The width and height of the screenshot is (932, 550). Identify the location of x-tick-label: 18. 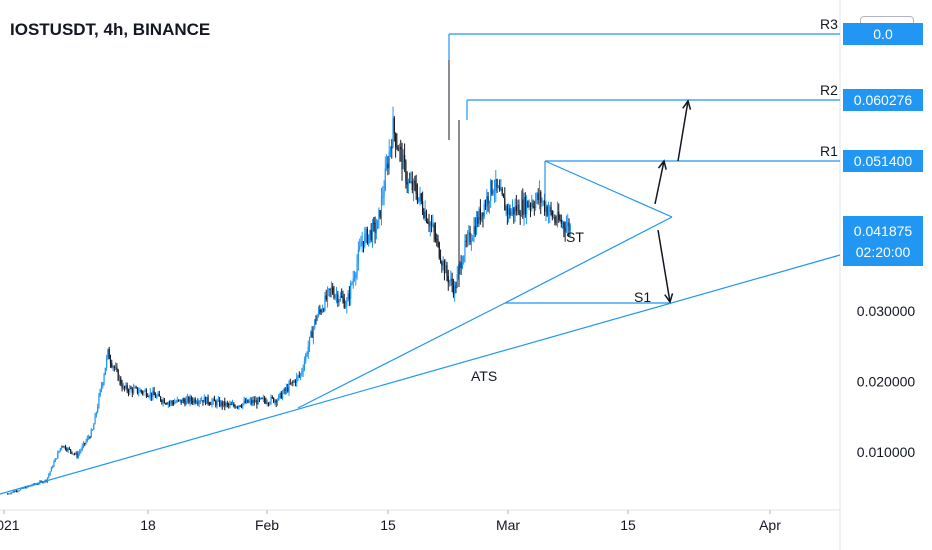
(148, 525).